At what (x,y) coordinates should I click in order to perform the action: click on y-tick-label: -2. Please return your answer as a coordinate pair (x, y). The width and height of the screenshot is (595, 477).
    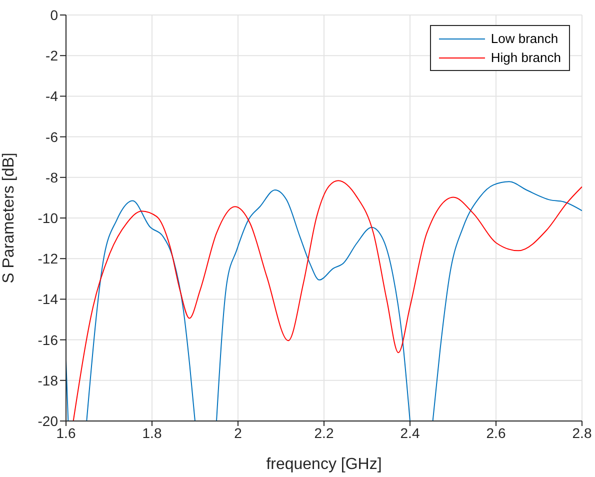
    Looking at the image, I should click on (52, 56).